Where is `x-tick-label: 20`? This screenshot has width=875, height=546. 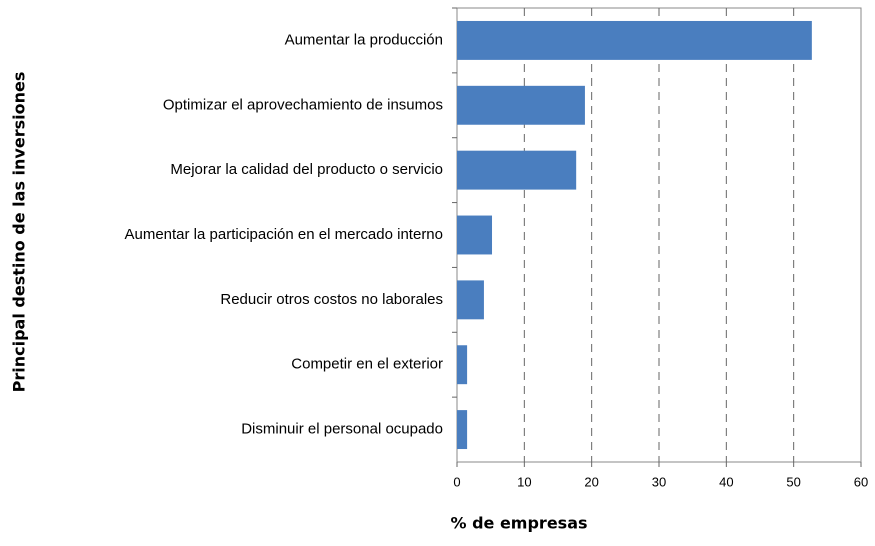 x-tick-label: 20 is located at coordinates (591, 481).